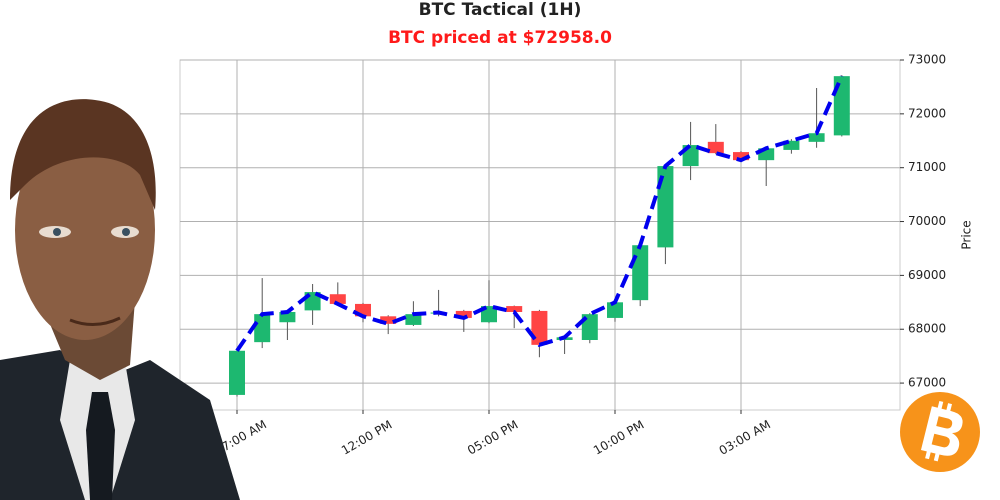 This screenshot has height=500, width=1000. What do you see at coordinates (927, 221) in the screenshot?
I see `y-tick-label: 70000` at bounding box center [927, 221].